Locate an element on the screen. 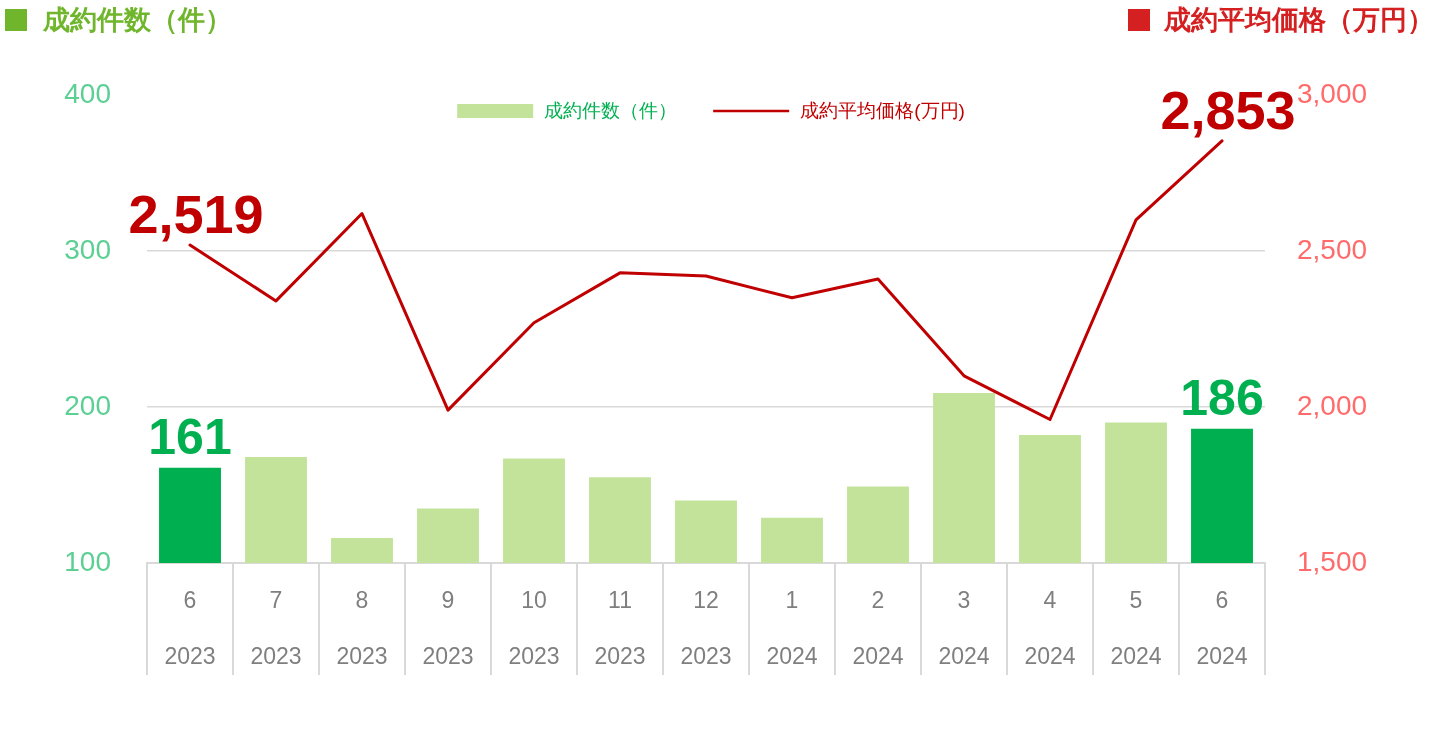 Image resolution: width=1440 pixels, height=738 pixels. y-tick-label: 400 is located at coordinates (87, 93).